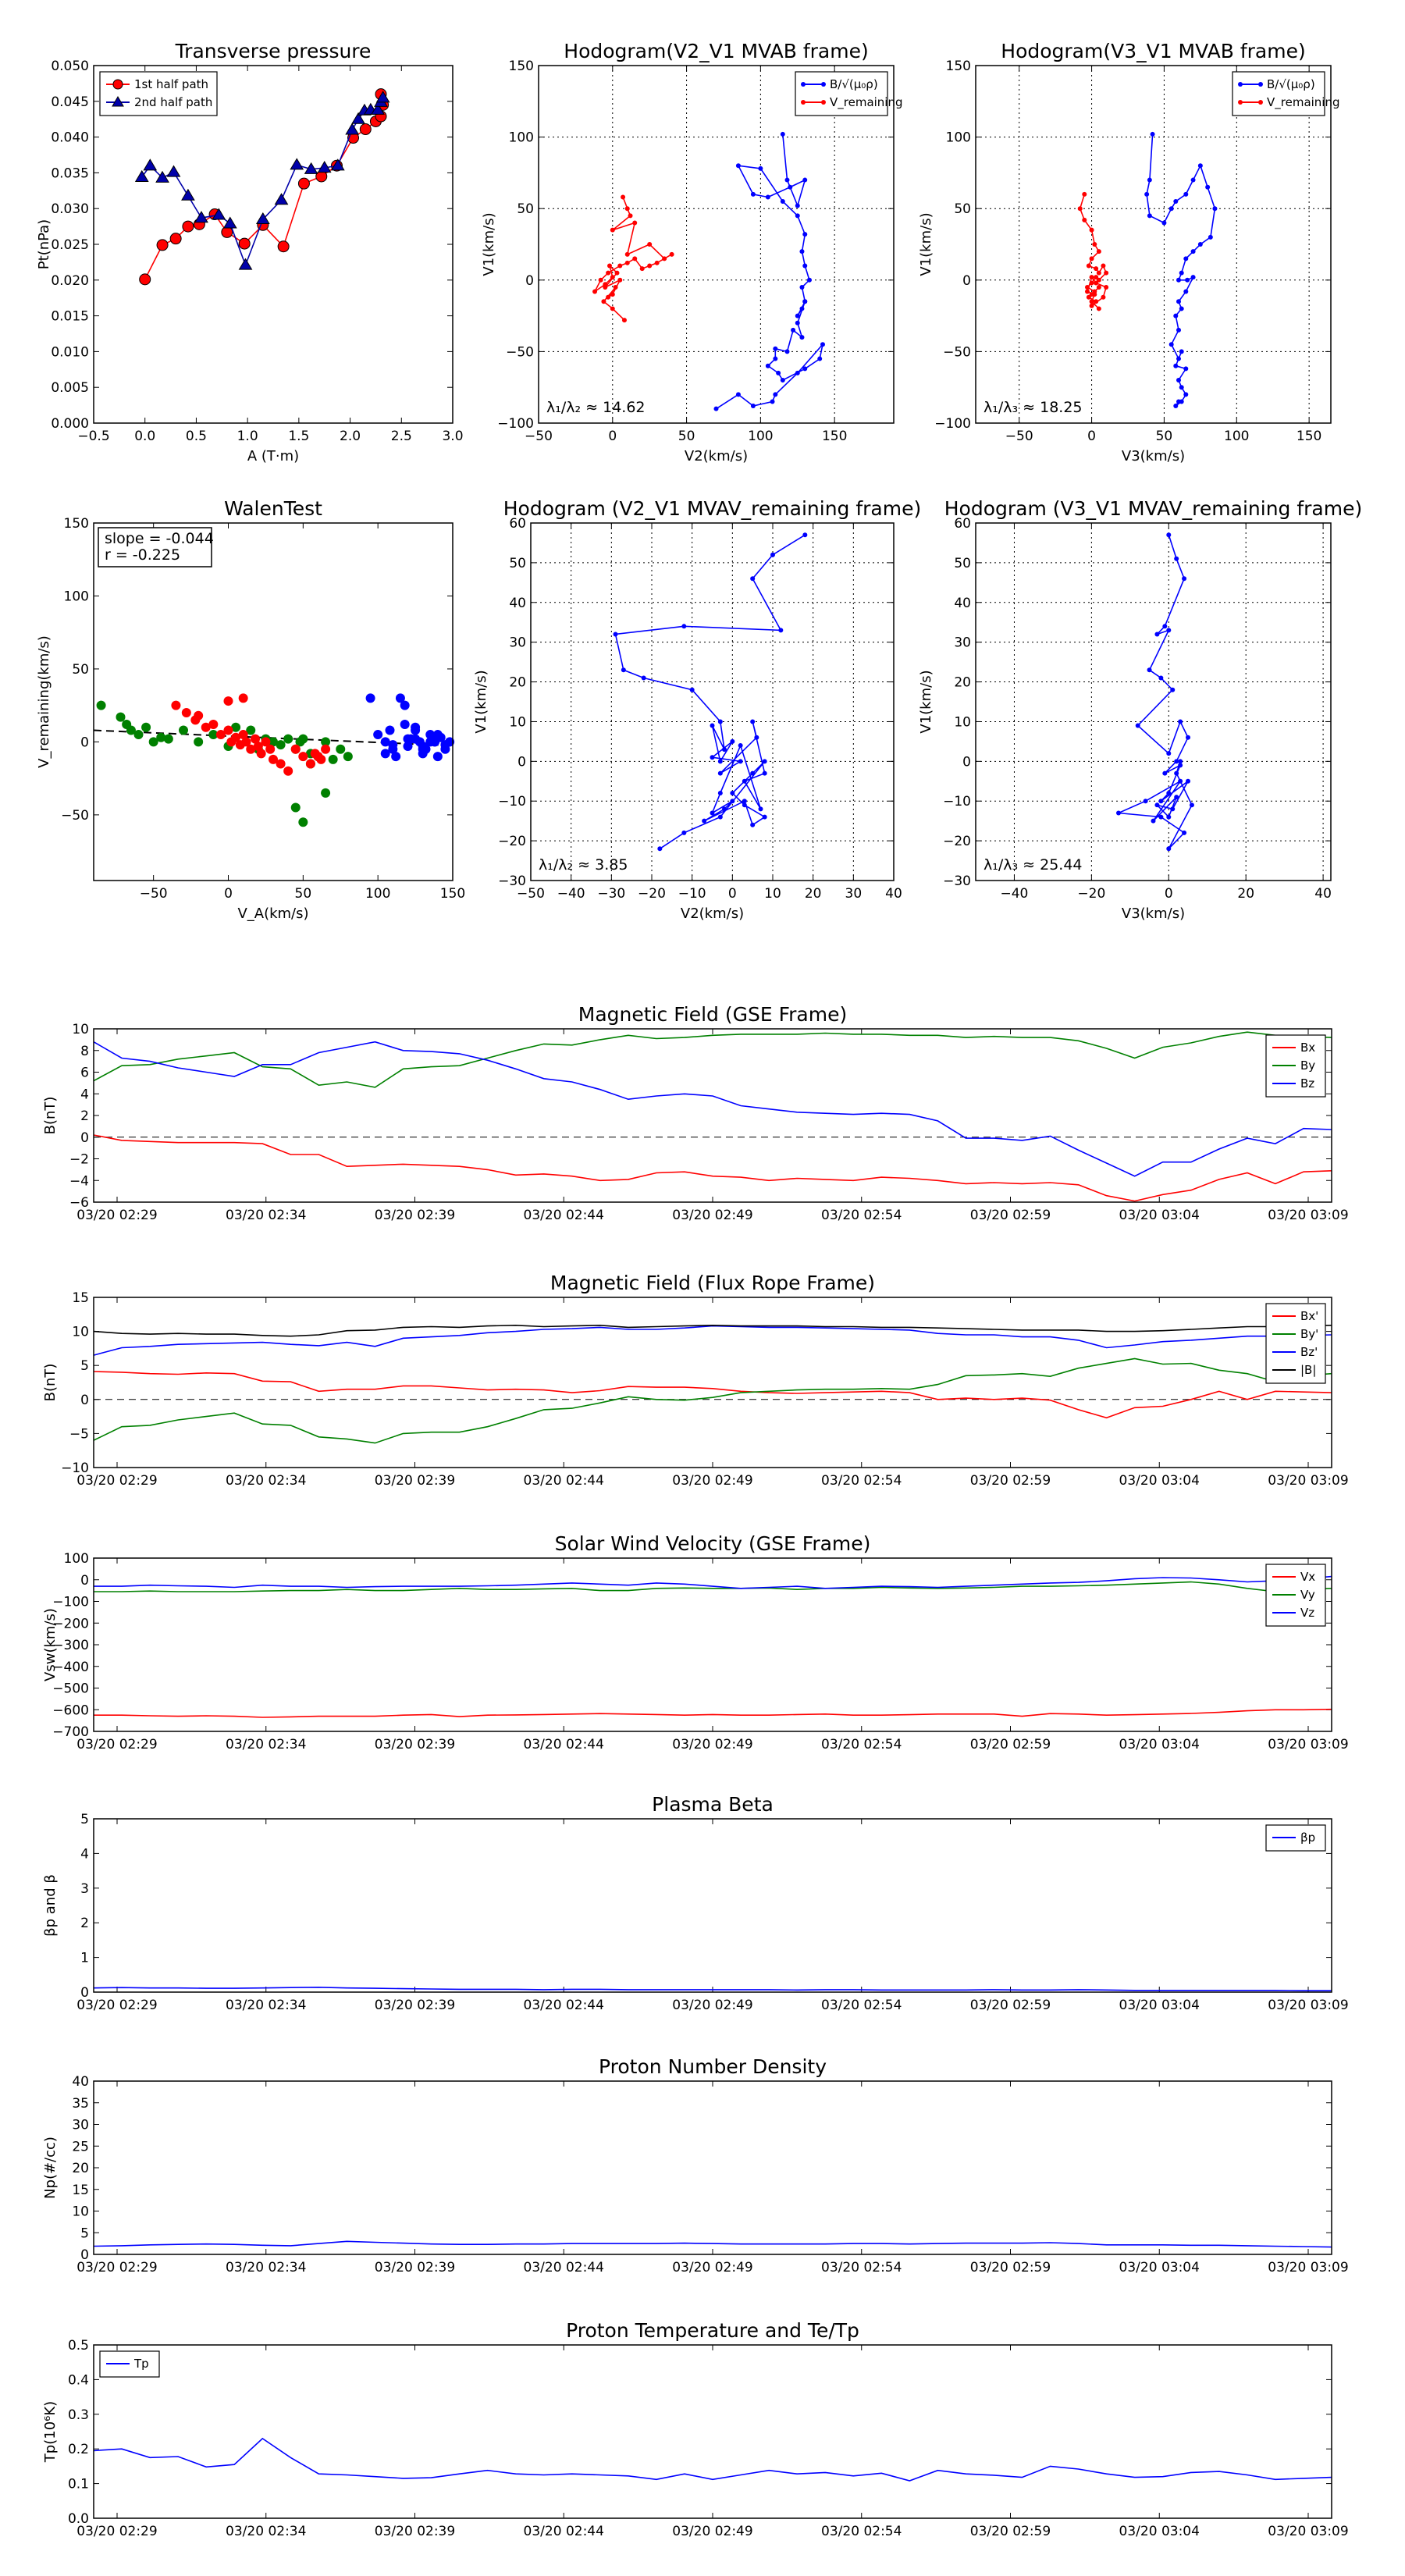 The height and width of the screenshot is (2576, 1405). I want to click on x-tick-label: 150, so click(452, 894).